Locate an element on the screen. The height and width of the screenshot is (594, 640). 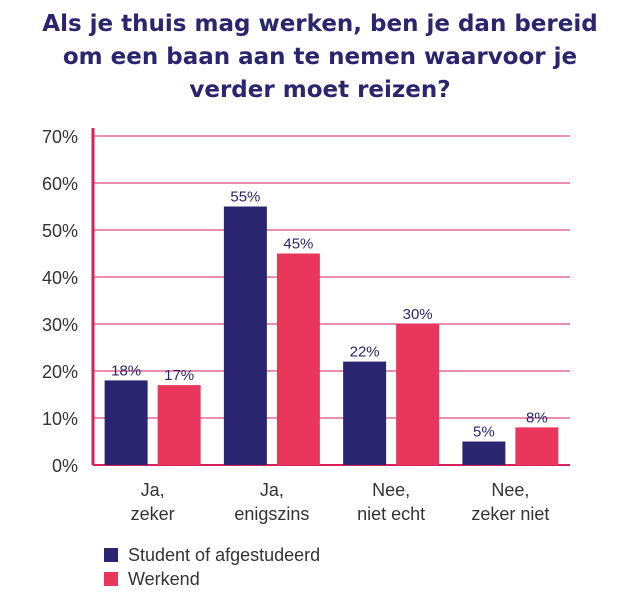
y-tick-label: 40% is located at coordinates (60, 278).